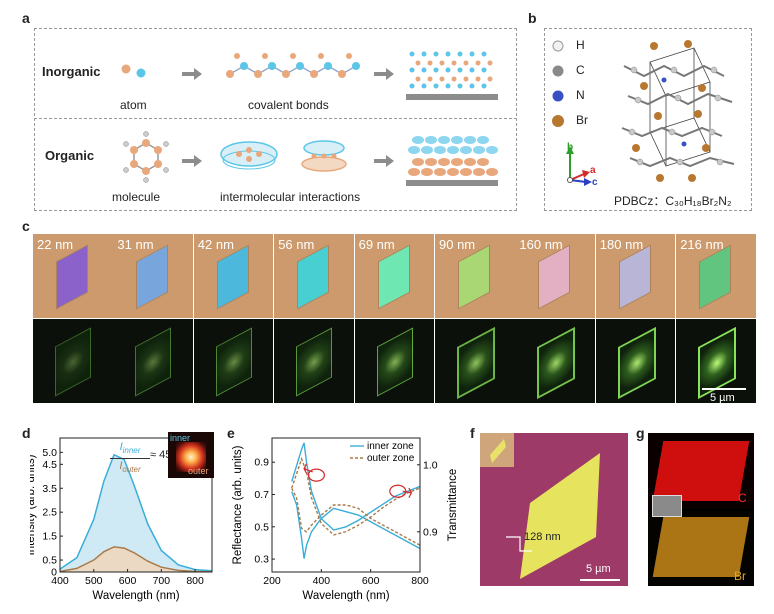  I want to click on x-tick-label: 200, so click(272, 581).